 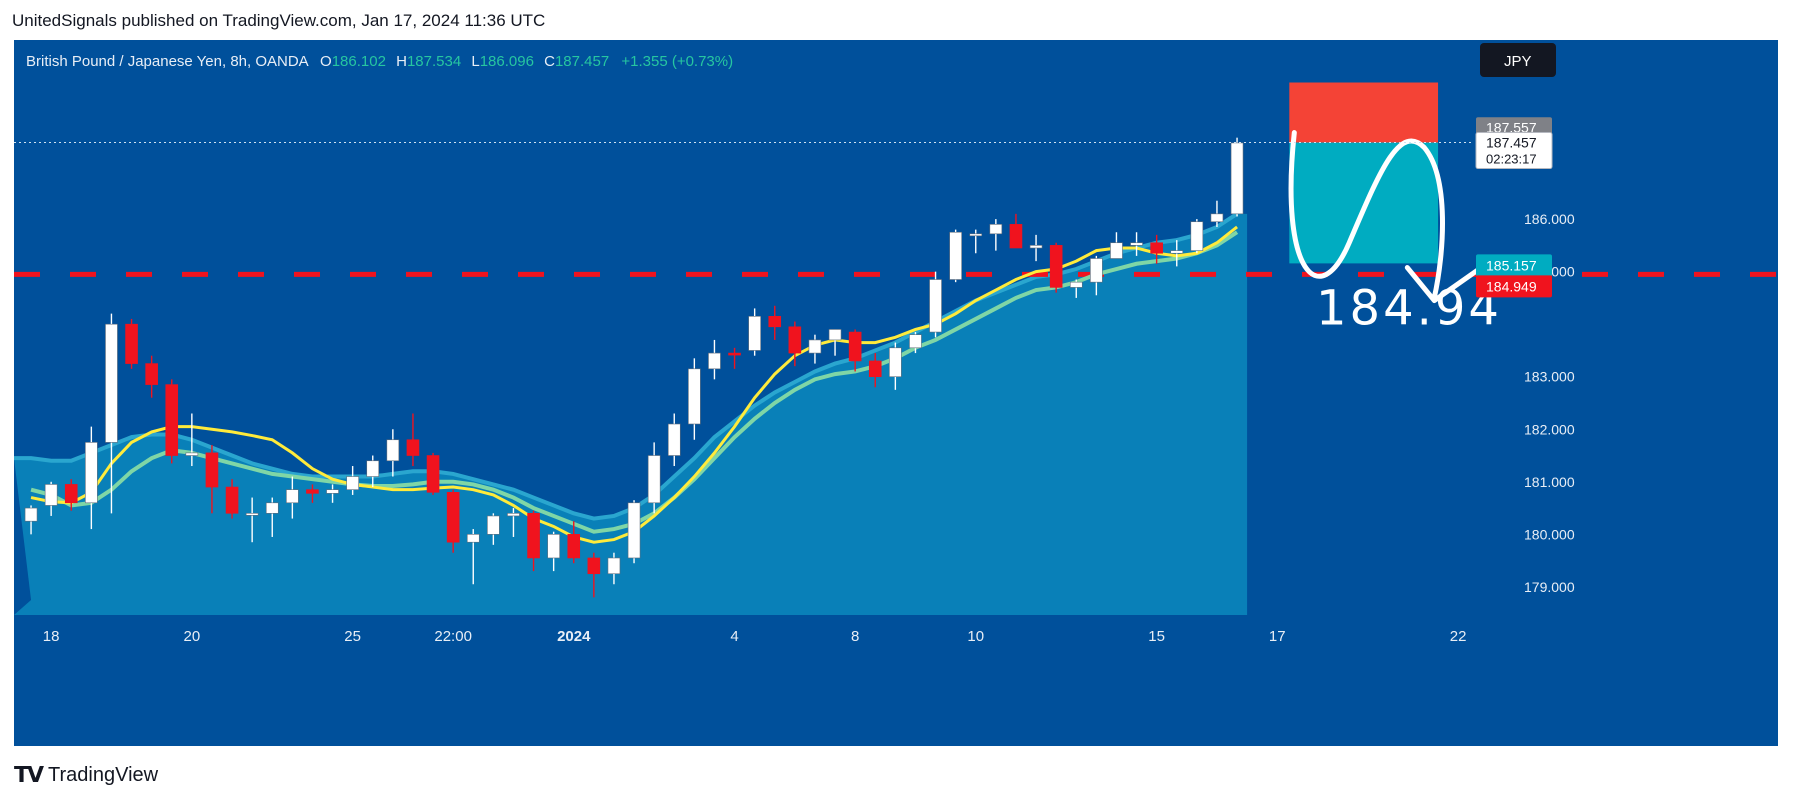 I want to click on currency-badge-box, so click(x=1518, y=60).